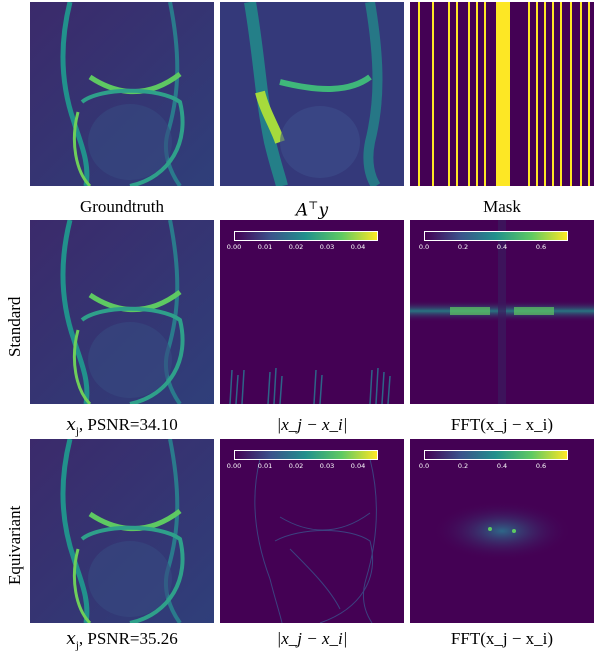  What do you see at coordinates (502, 531) in the screenshot?
I see `equivariant-fft-image: 0.0 0.2 0.4 0.6` at bounding box center [502, 531].